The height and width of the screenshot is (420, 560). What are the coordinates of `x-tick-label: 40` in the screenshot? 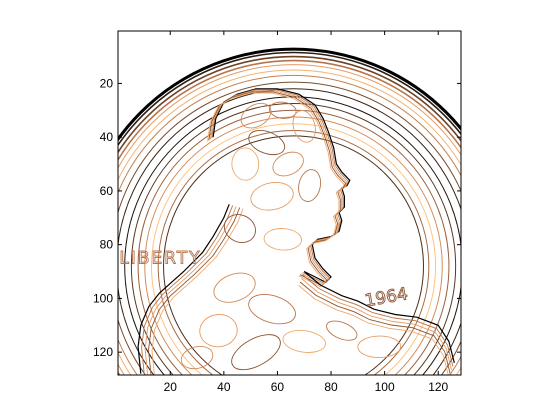 It's located at (224, 387).